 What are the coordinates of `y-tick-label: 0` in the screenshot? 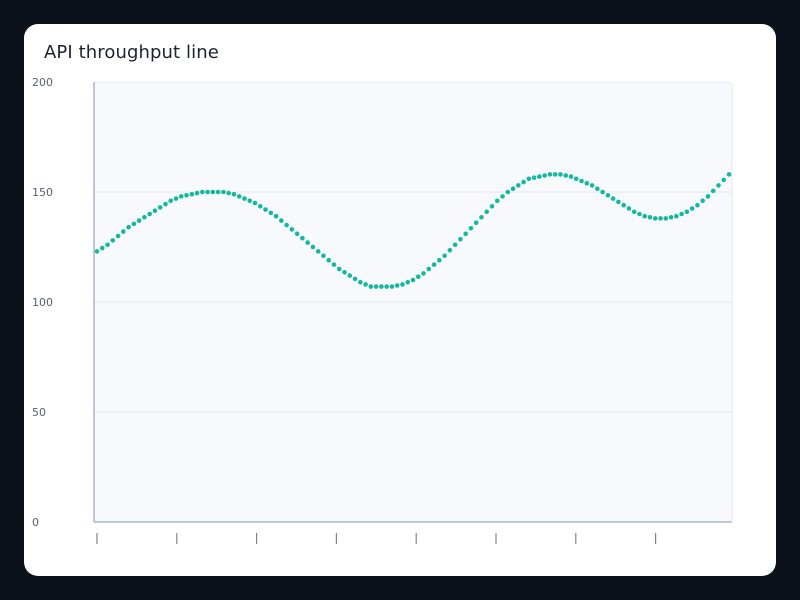 It's located at (35, 522).